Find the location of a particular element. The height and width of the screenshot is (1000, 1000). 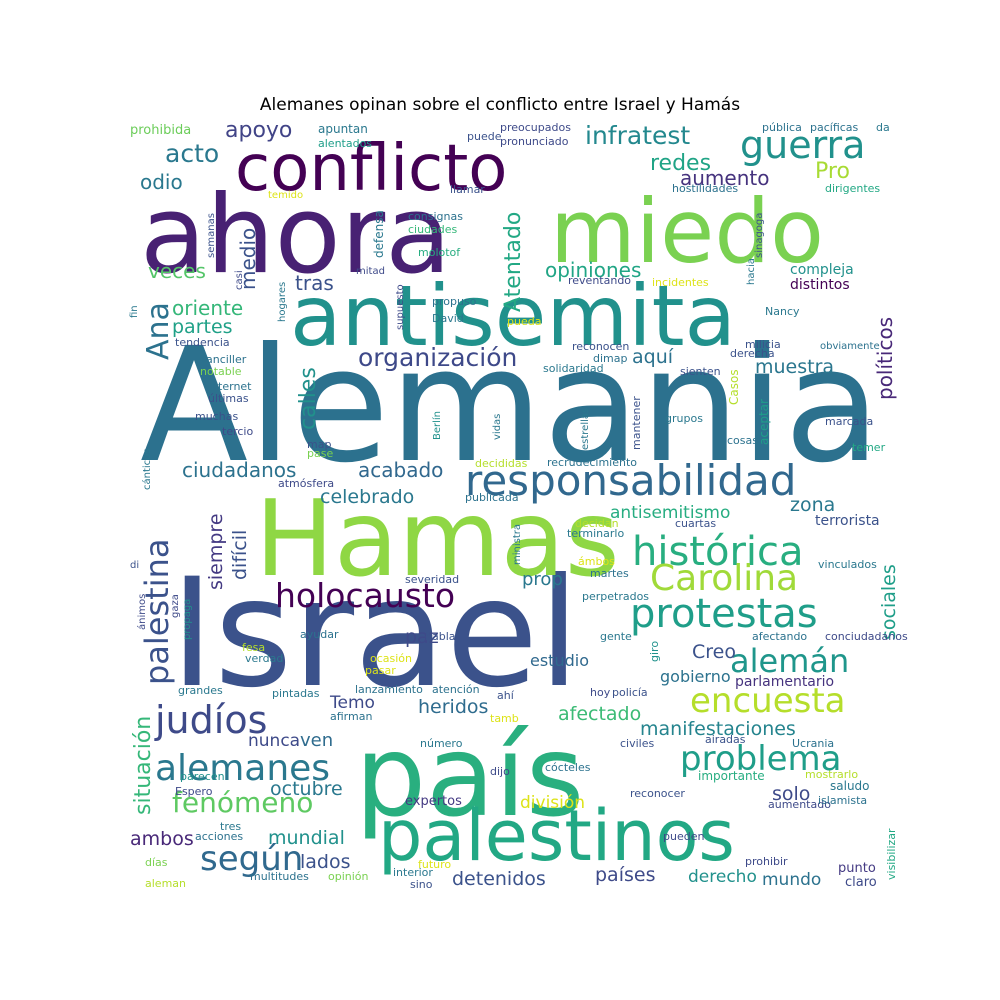

word-107: David is located at coordinates (448, 318).